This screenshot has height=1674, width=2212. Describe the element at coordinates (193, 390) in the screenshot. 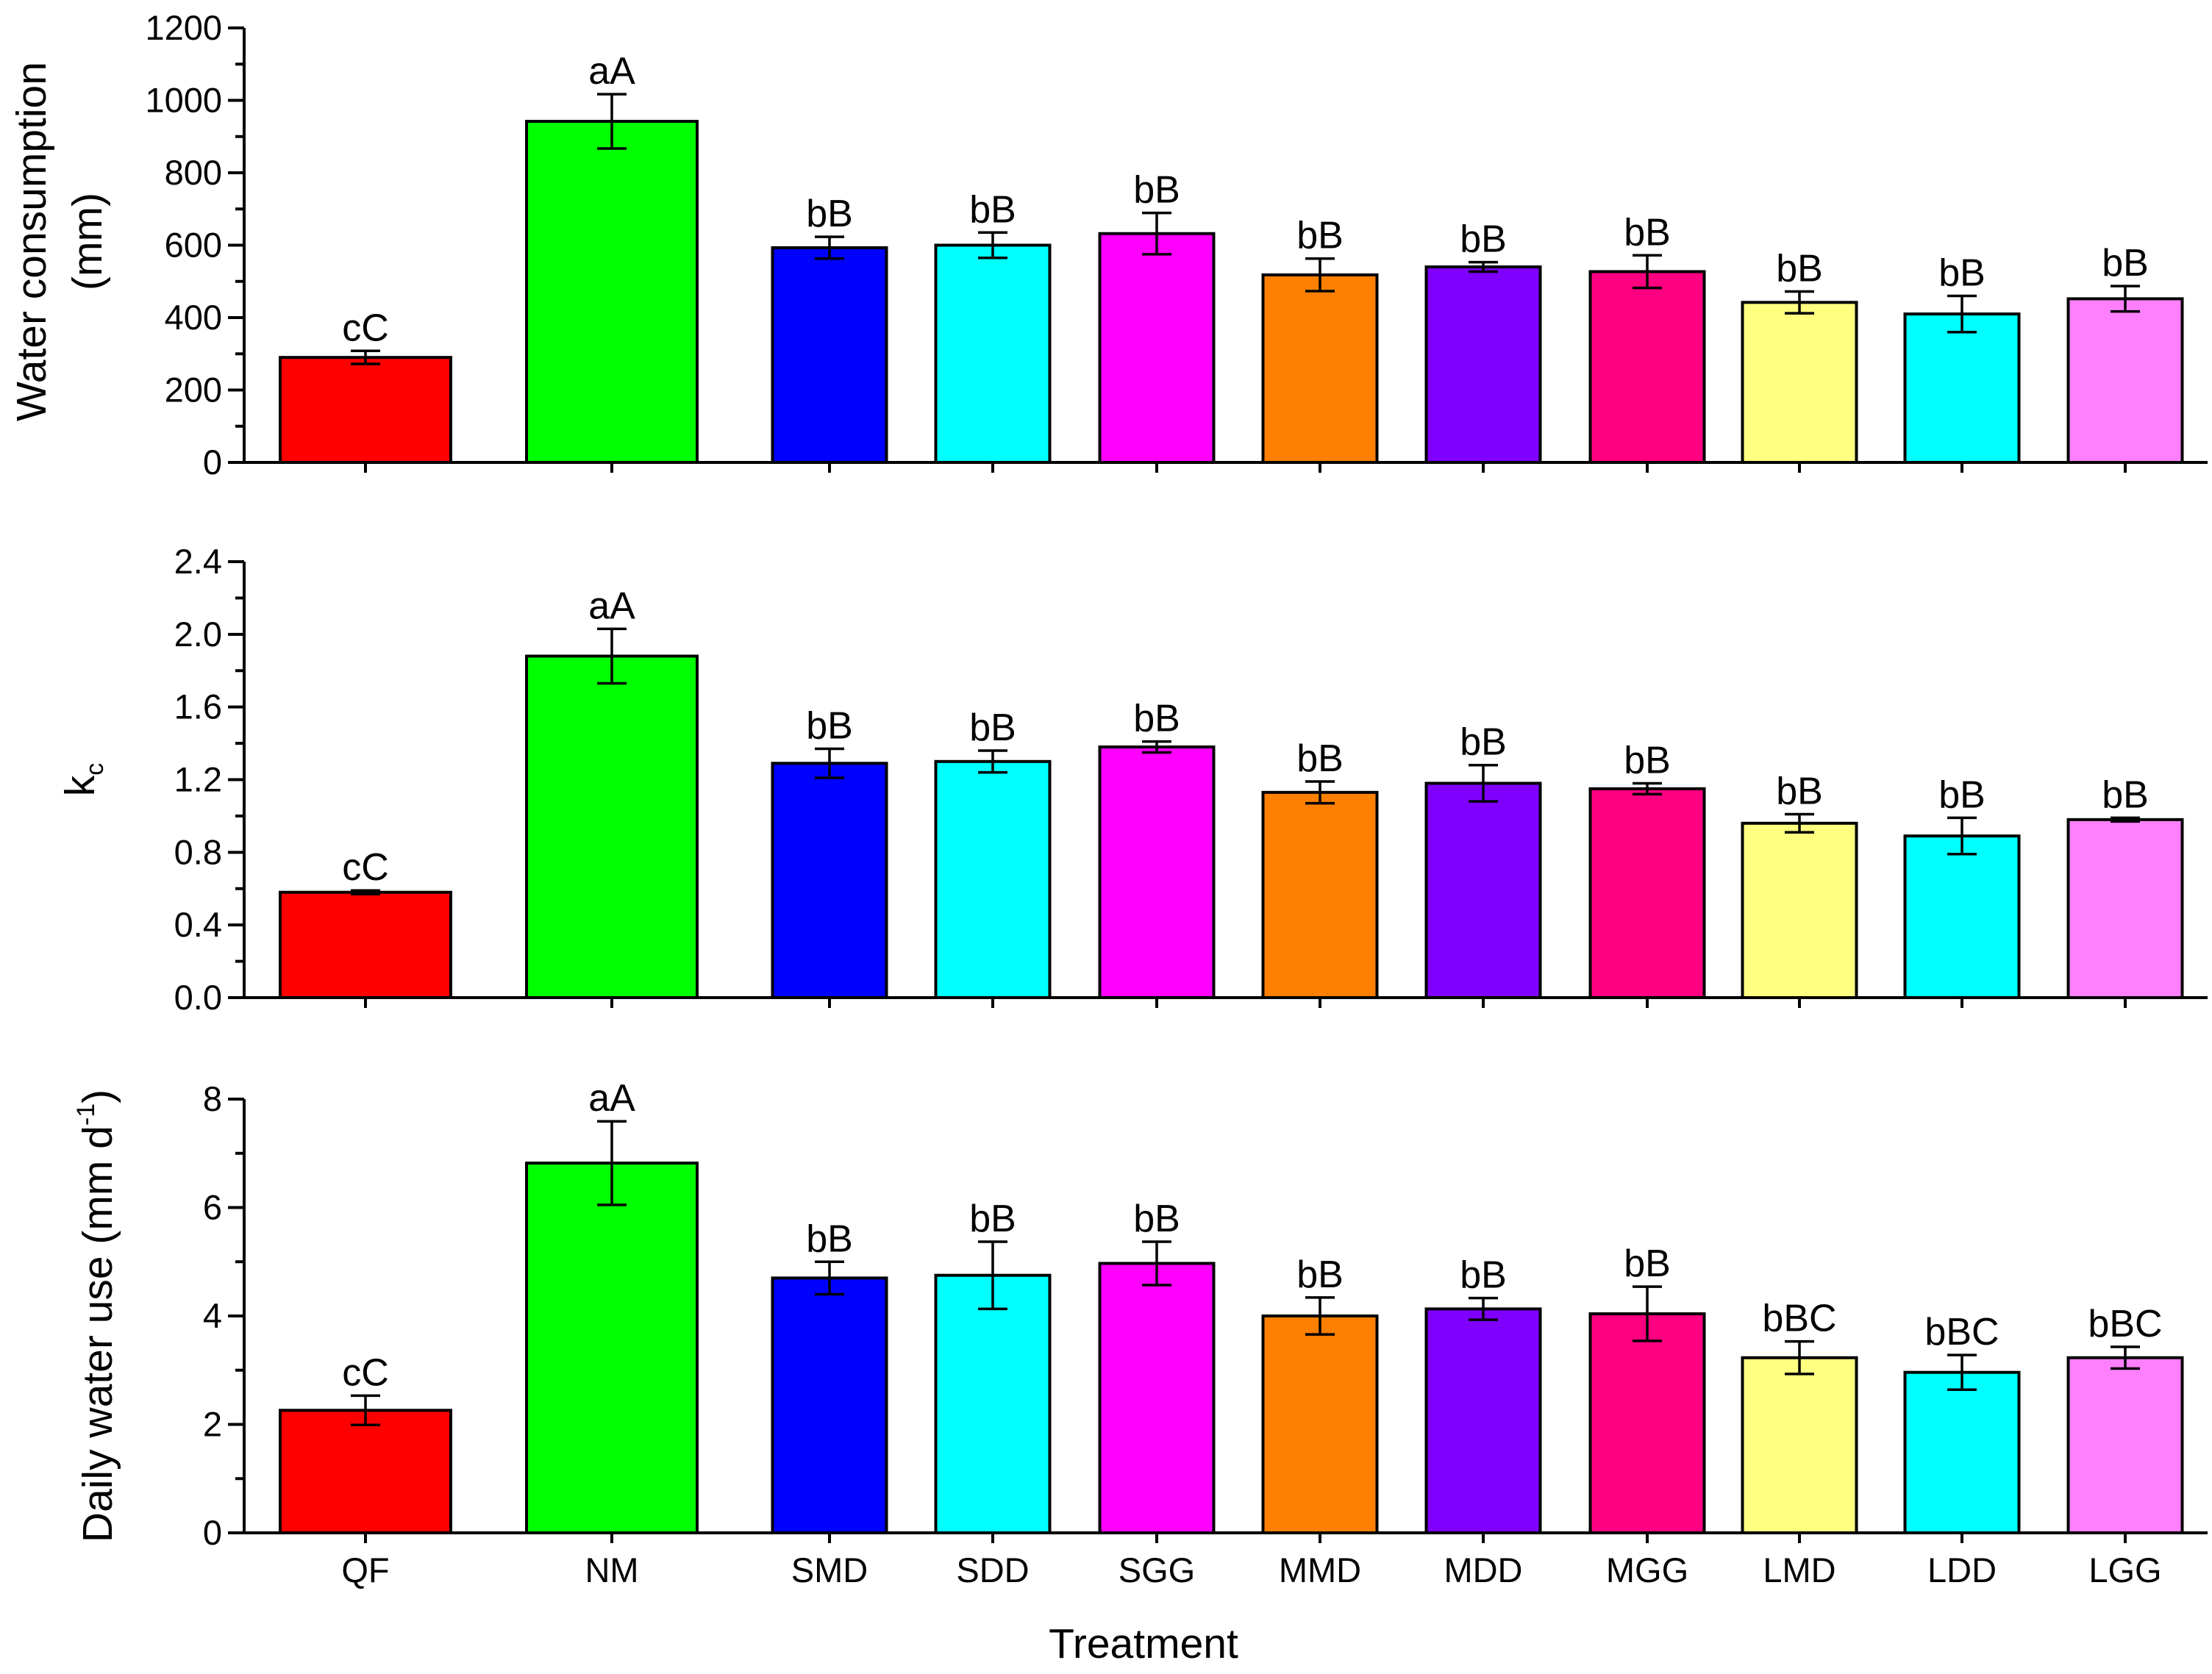

I see `y-tick-label: 200` at that location.